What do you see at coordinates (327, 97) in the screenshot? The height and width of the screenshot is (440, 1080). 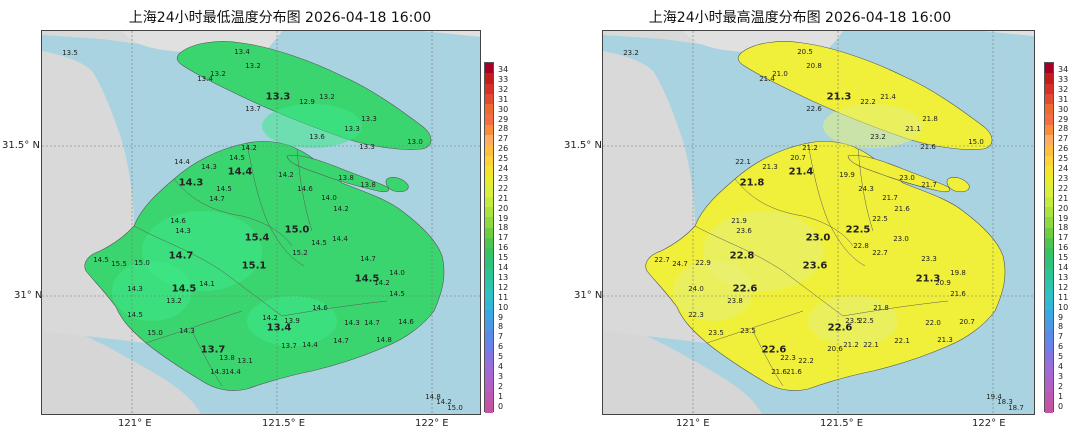 I see `station-value: 13.2` at bounding box center [327, 97].